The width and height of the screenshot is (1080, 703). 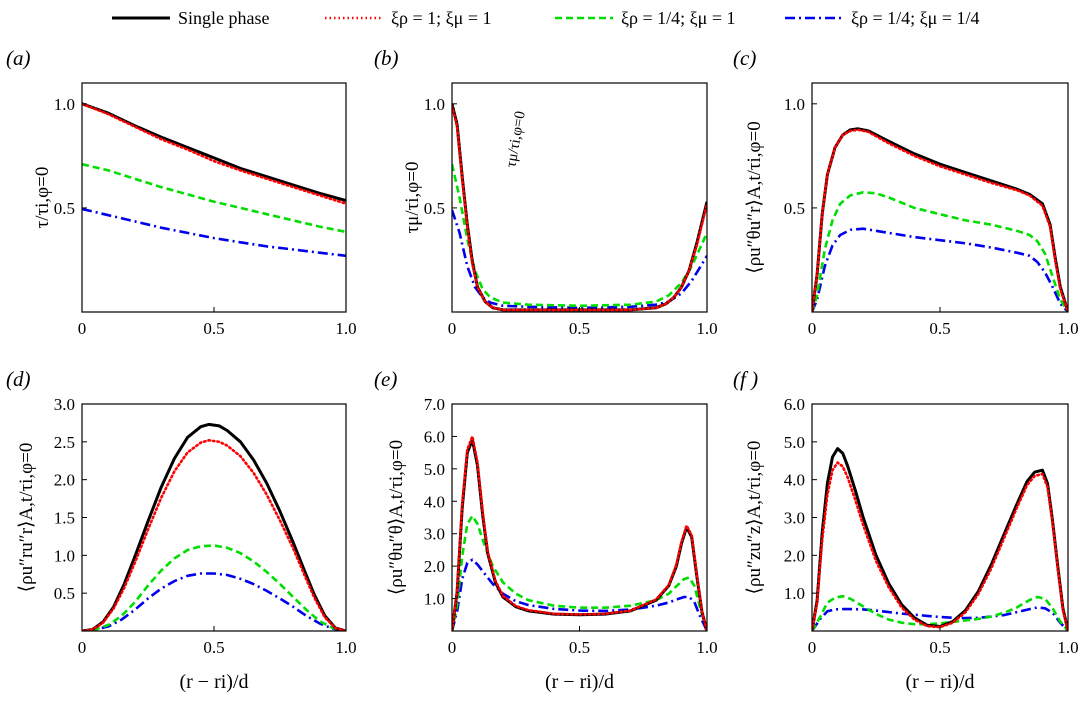 I want to click on ytick-label-b-1: 1.0, so click(x=434, y=104).